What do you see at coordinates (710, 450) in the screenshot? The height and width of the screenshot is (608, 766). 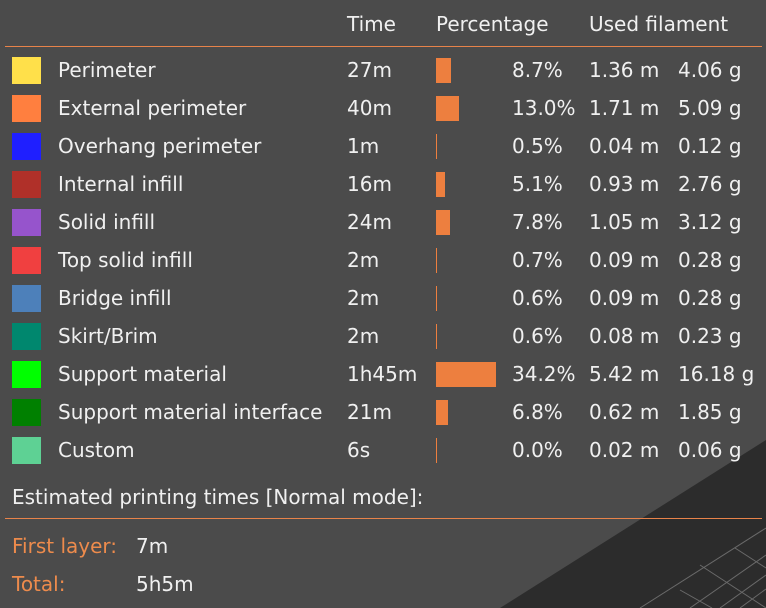 I see `filament-weight: 0.06 g` at bounding box center [710, 450].